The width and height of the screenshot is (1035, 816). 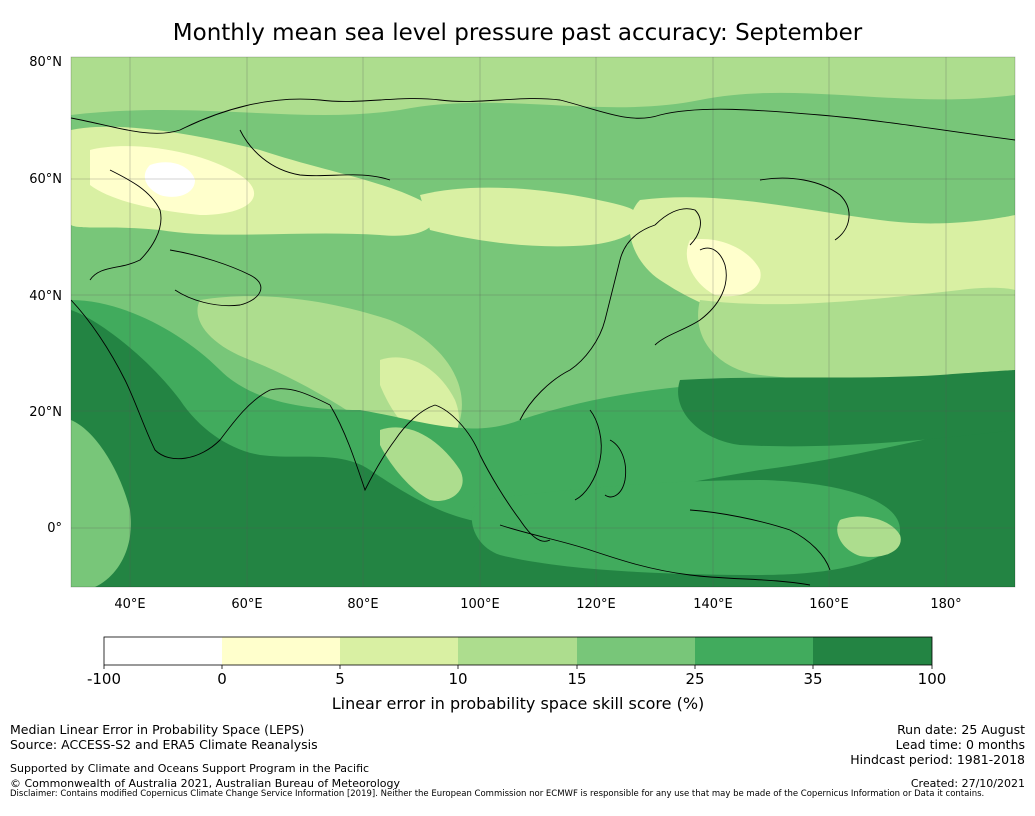 What do you see at coordinates (713, 604) in the screenshot?
I see `lon-tick-label: 140°E` at bounding box center [713, 604].